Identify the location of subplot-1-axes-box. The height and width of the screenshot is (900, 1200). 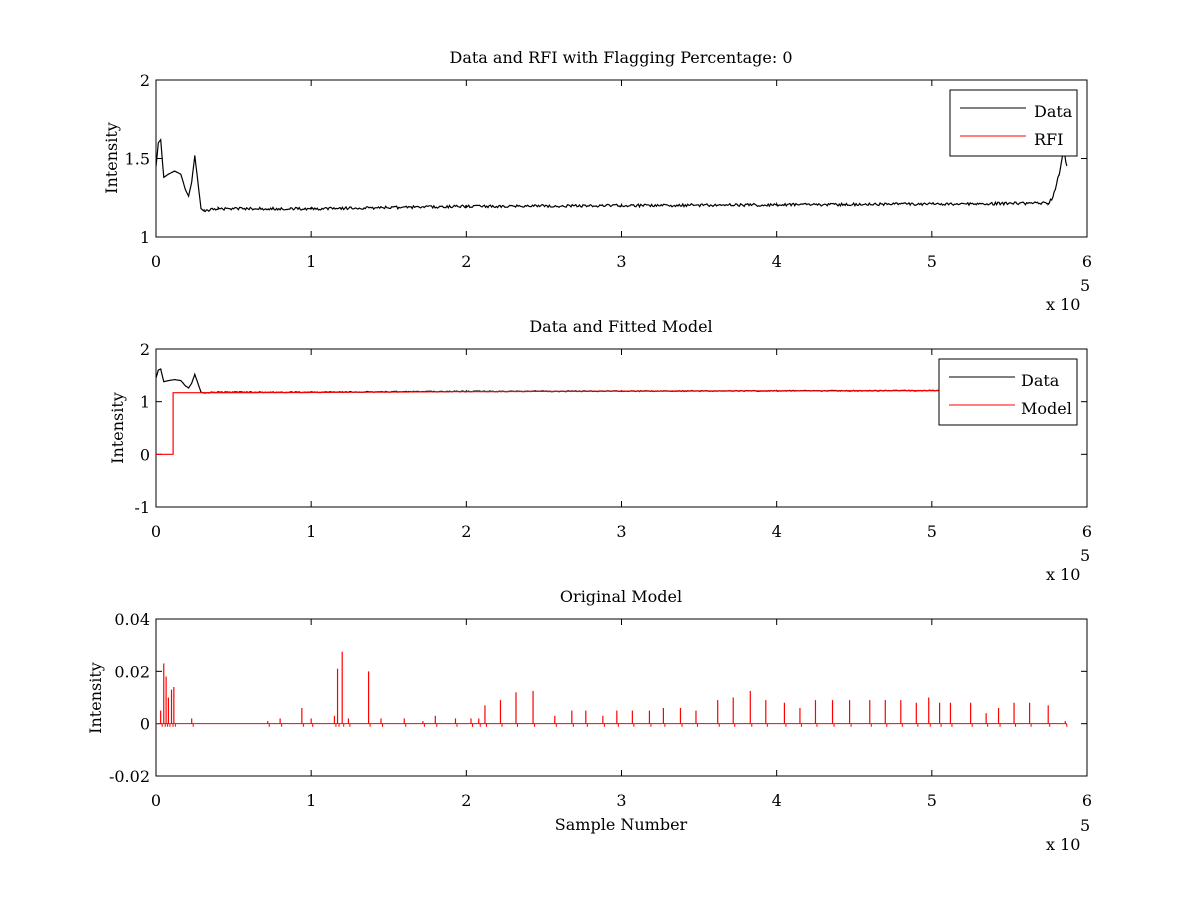
(621, 158).